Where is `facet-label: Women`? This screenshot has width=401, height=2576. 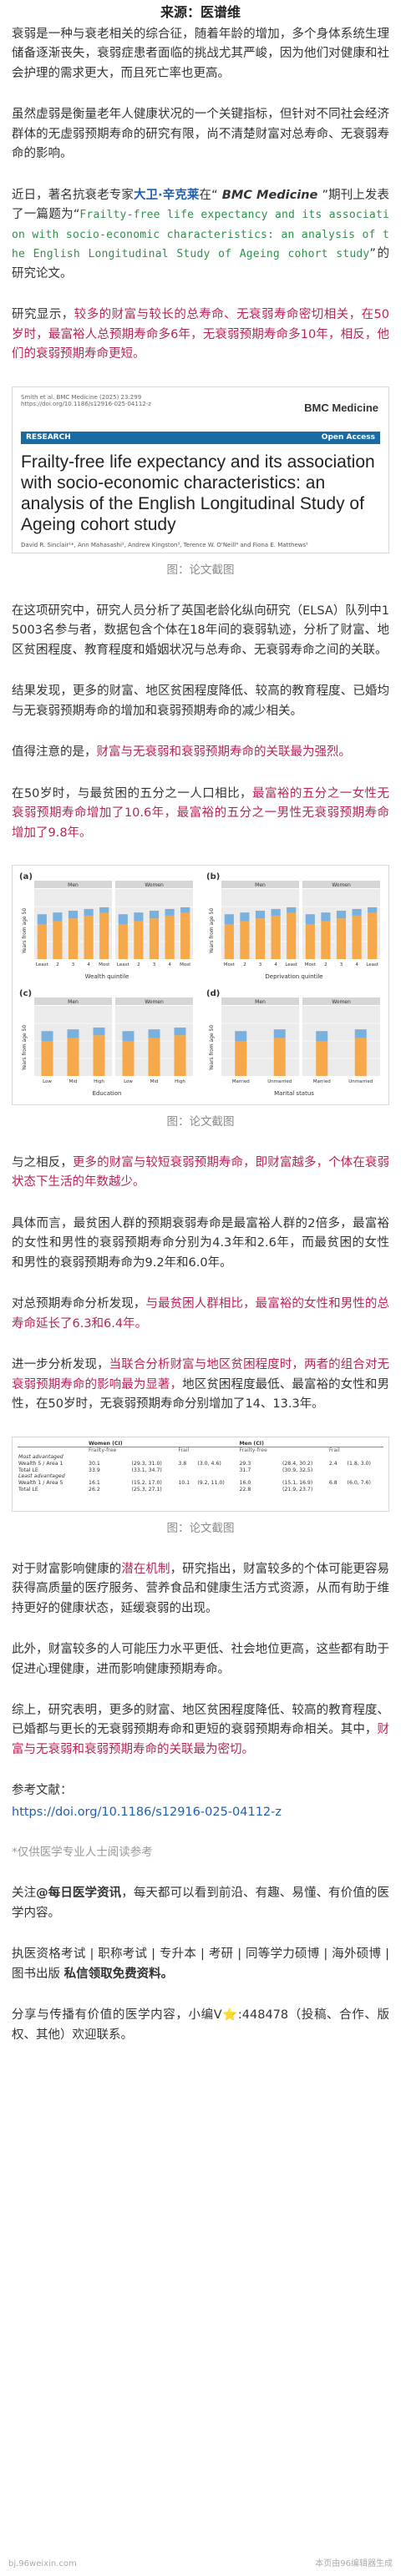
facet-label: Women is located at coordinates (155, 885).